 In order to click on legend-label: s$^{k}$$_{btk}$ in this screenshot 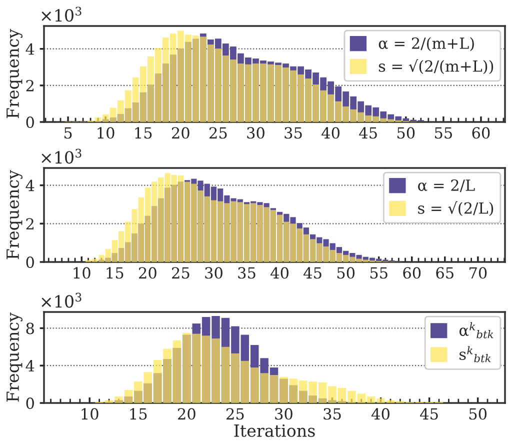, I will do `click(475, 354)`.